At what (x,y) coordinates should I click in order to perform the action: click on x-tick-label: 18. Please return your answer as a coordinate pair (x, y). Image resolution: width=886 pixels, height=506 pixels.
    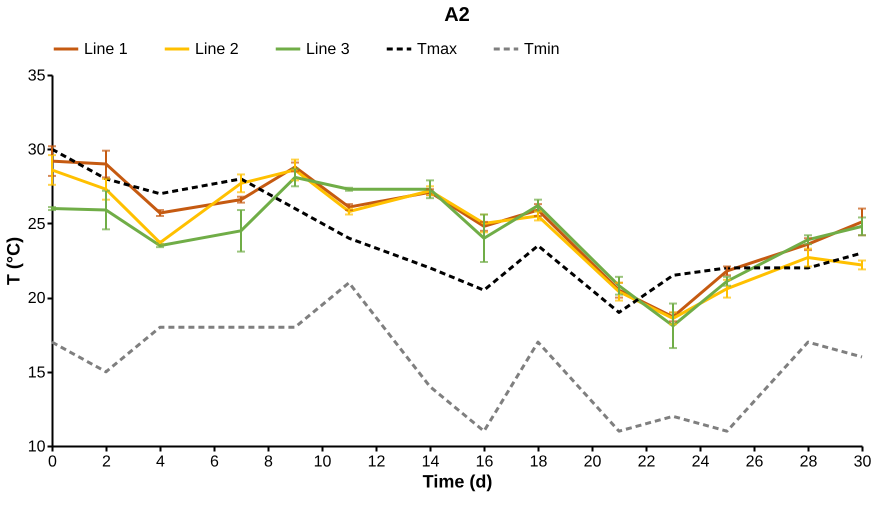
    Looking at the image, I should click on (539, 462).